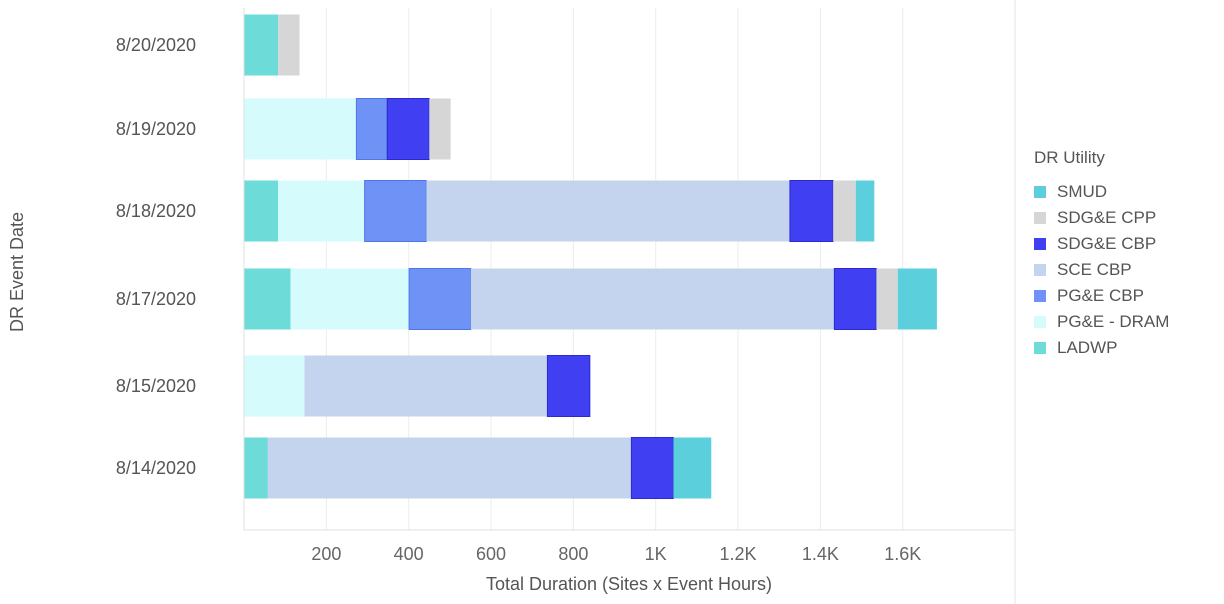 Image resolution: width=1224 pixels, height=604 pixels. Describe the element at coordinates (656, 554) in the screenshot. I see `x-tick-label: 1K` at that location.